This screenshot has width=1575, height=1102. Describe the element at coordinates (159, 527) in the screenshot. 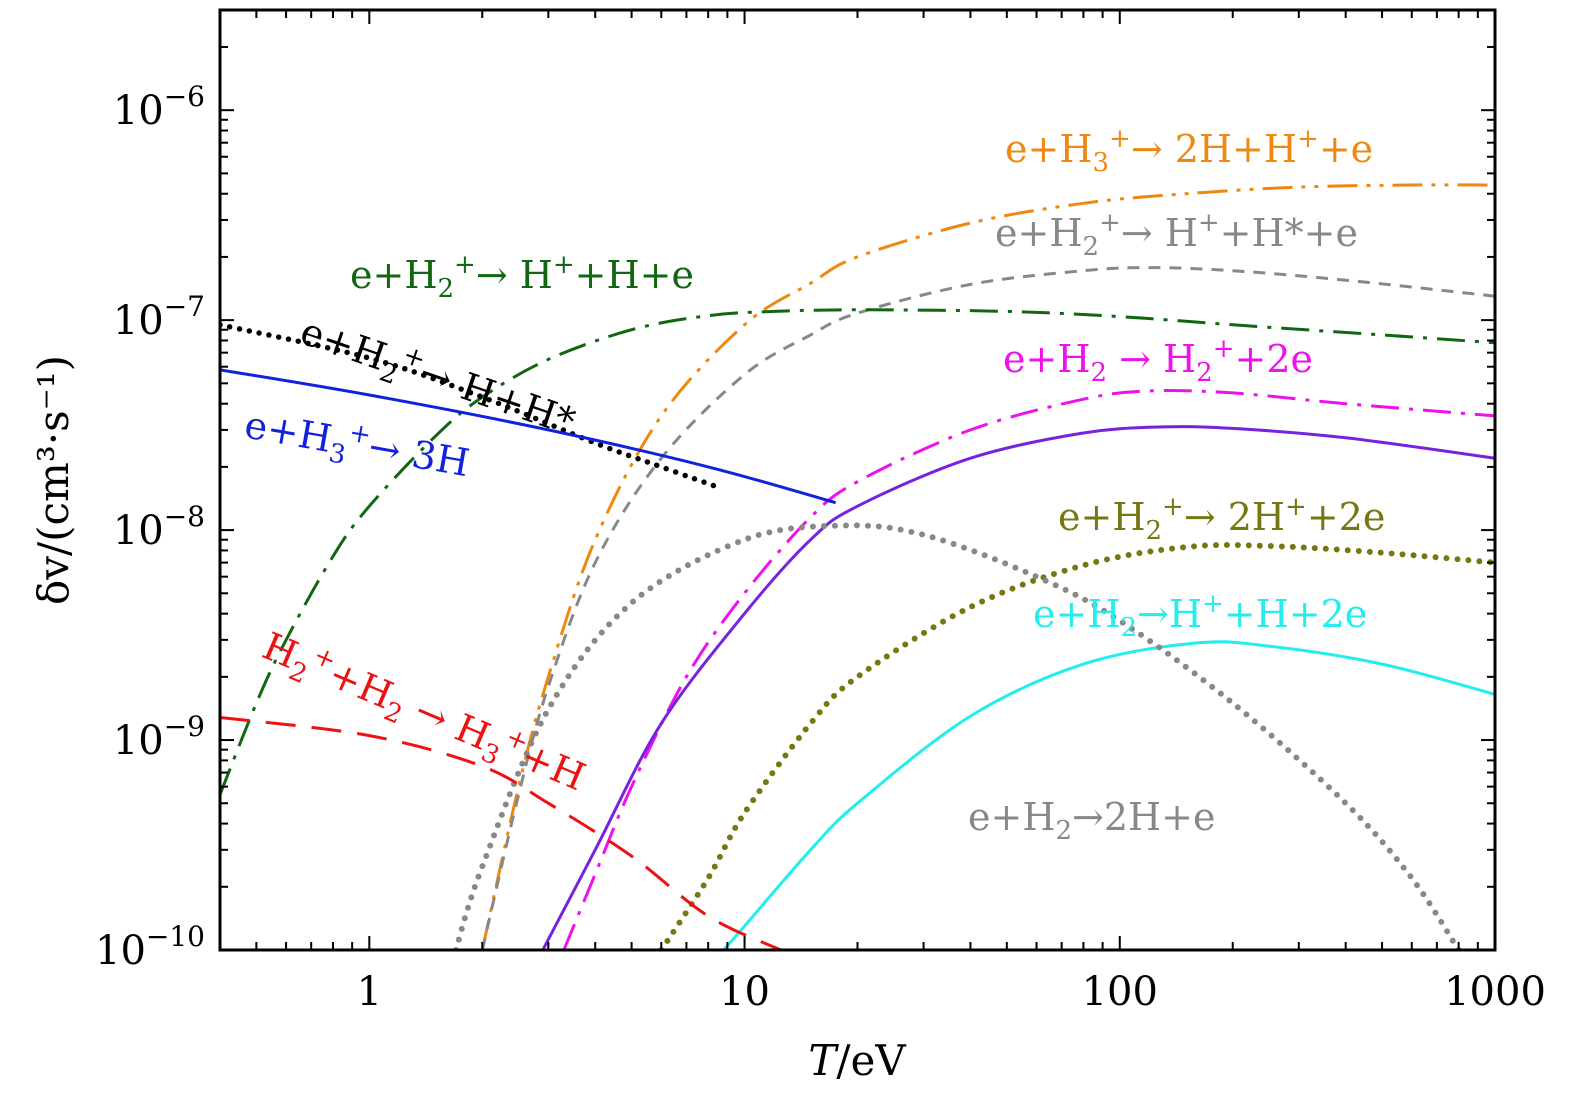

I see `y-tick-label: 10⁻⁸` at that location.